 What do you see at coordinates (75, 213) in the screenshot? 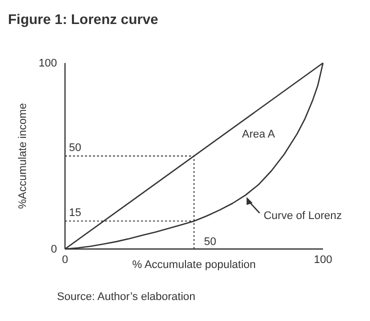
I see `annotation: 15` at bounding box center [75, 213].